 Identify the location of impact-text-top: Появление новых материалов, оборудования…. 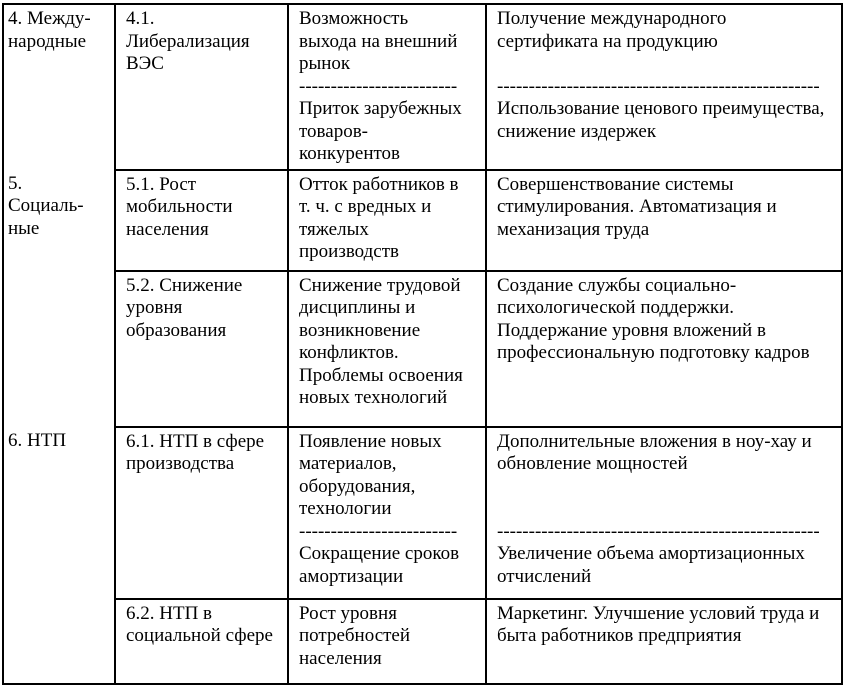
(370, 475).